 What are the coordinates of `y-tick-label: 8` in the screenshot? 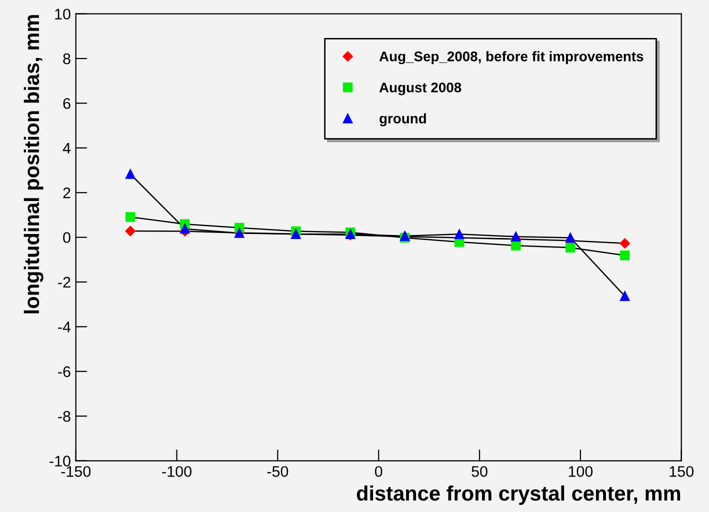 It's located at (66, 58).